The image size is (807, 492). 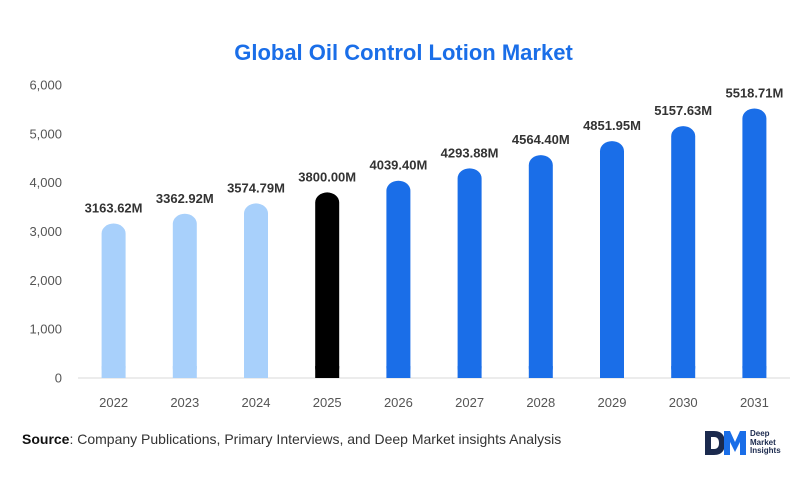 What do you see at coordinates (113, 402) in the screenshot?
I see `x-tick-label: 2022` at bounding box center [113, 402].